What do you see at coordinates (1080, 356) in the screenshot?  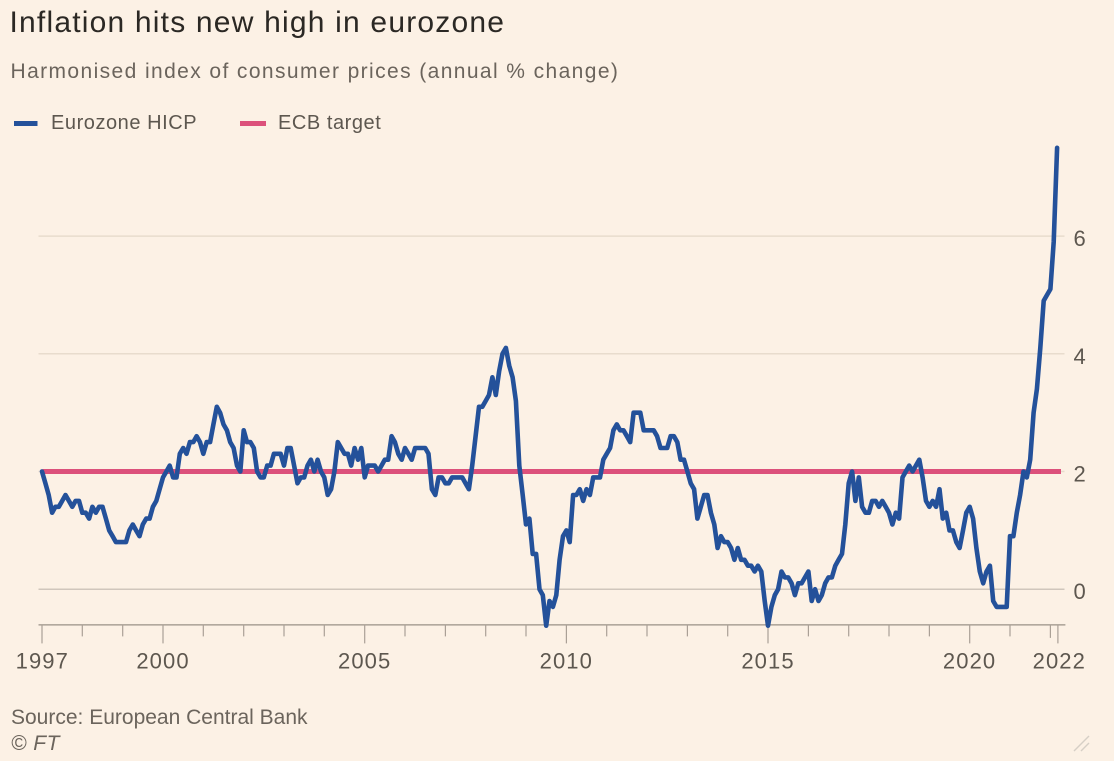 I see `svg-text: 4` at bounding box center [1080, 356].